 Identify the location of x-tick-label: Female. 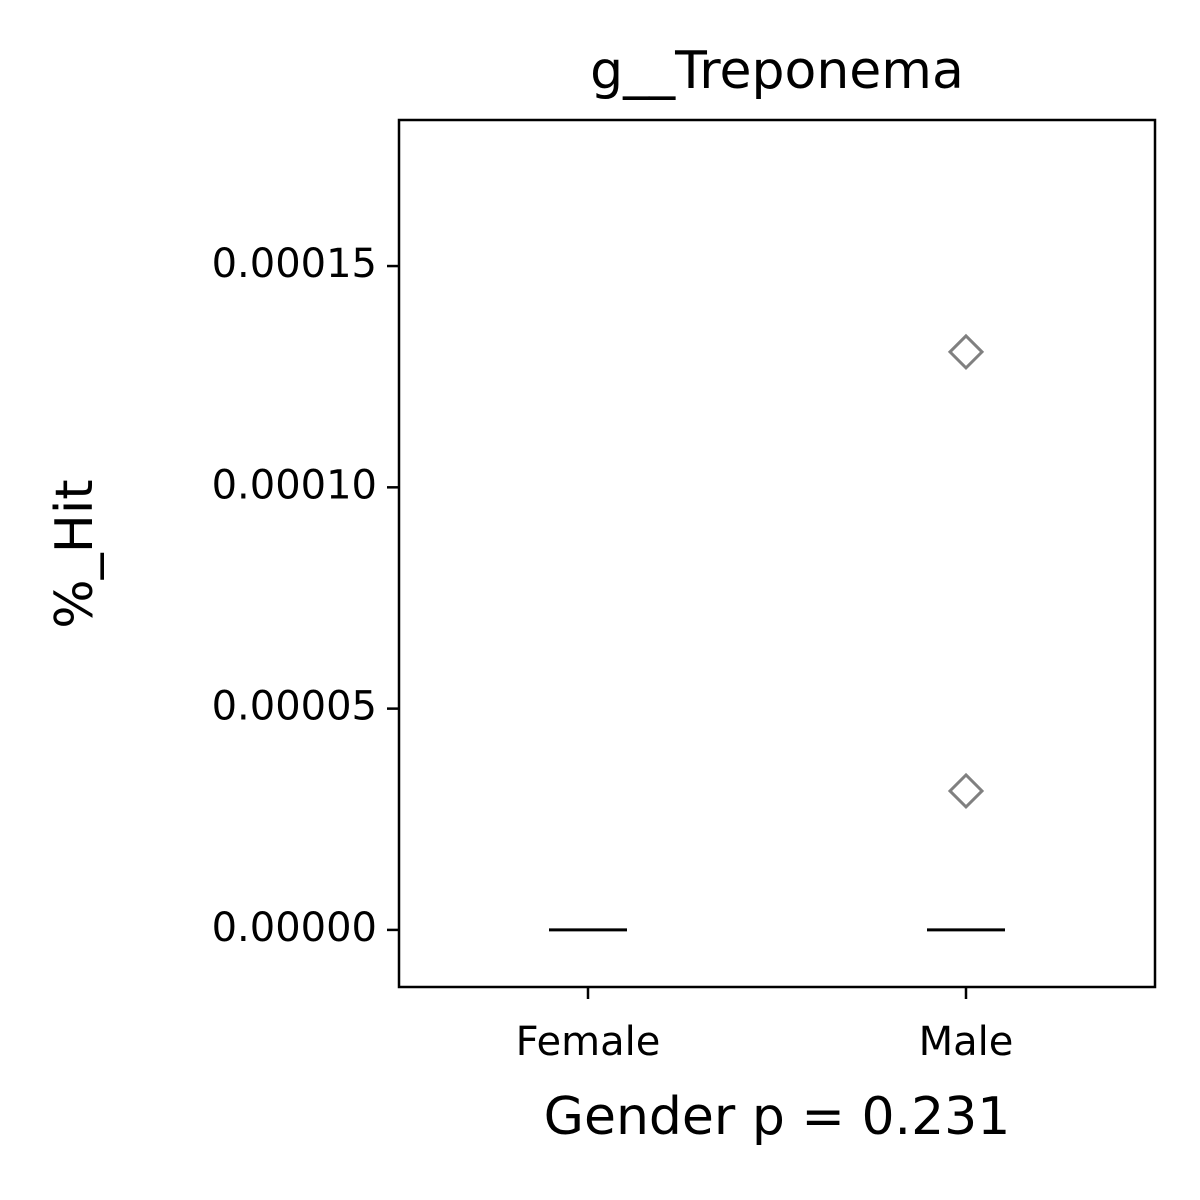
(588, 1042).